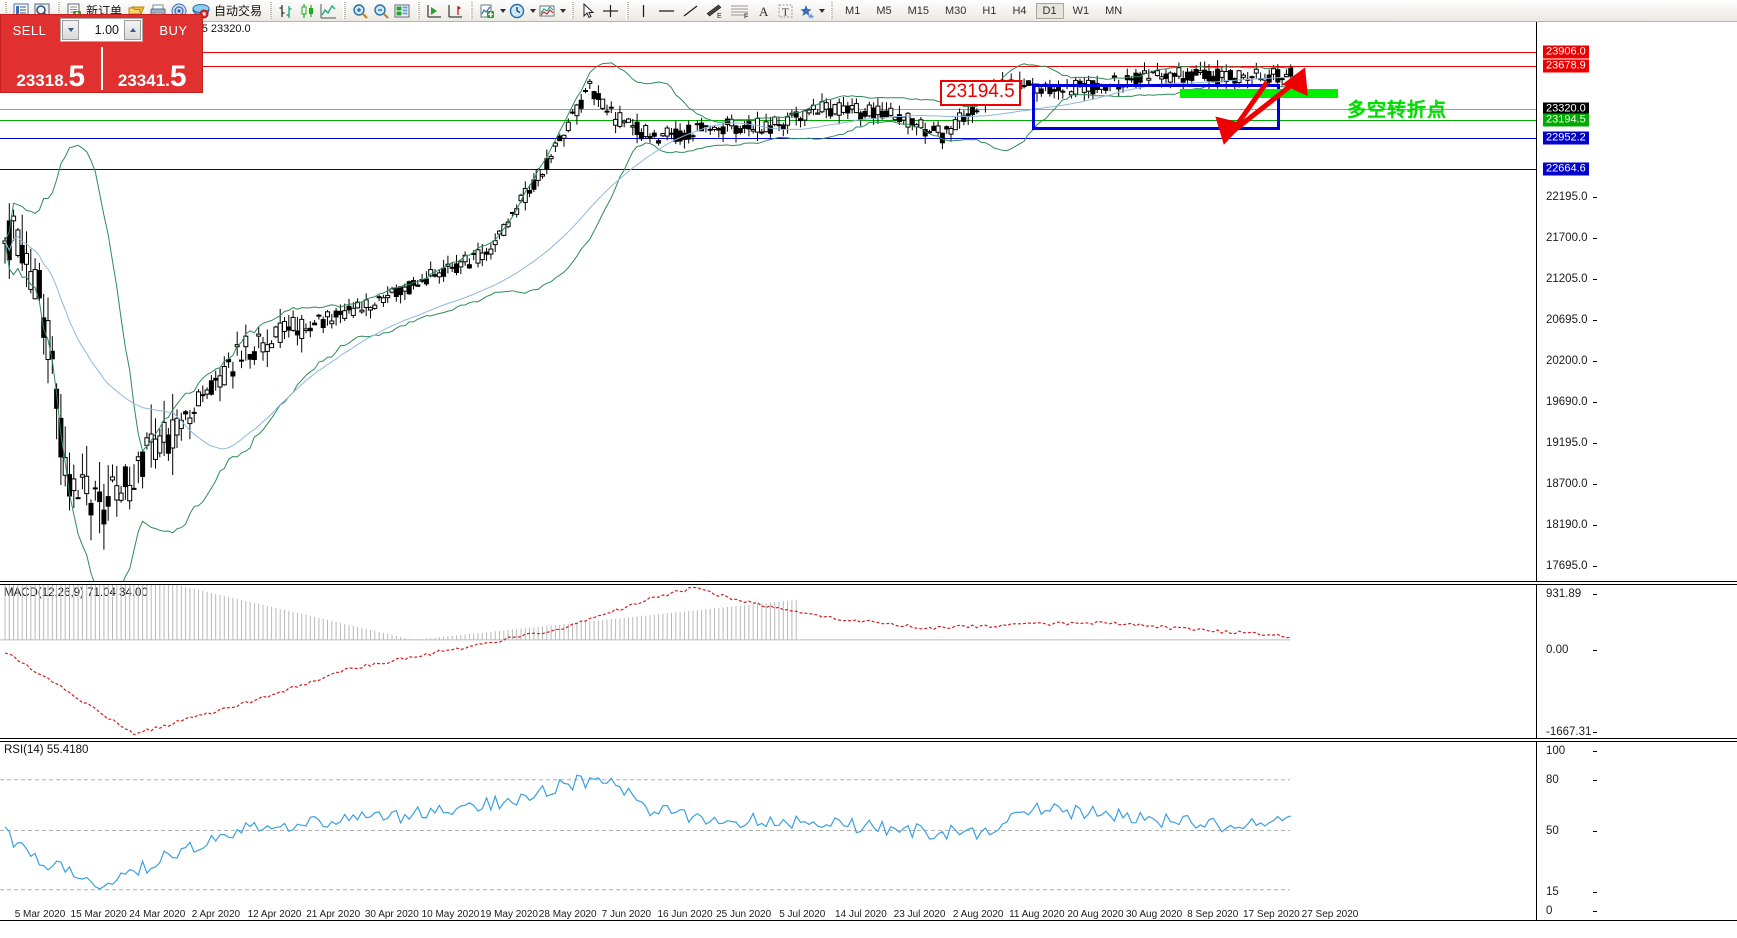 Image resolution: width=1737 pixels, height=938 pixels. What do you see at coordinates (434, 11) in the screenshot?
I see `auto-scroll-icon` at bounding box center [434, 11].